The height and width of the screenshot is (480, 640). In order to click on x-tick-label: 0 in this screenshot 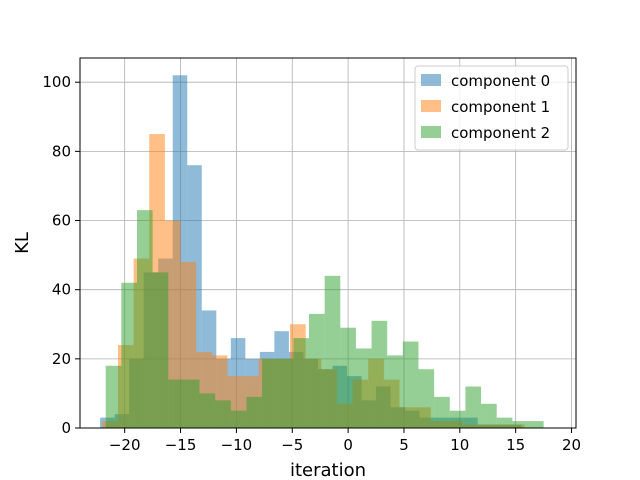, I will do `click(348, 445)`.